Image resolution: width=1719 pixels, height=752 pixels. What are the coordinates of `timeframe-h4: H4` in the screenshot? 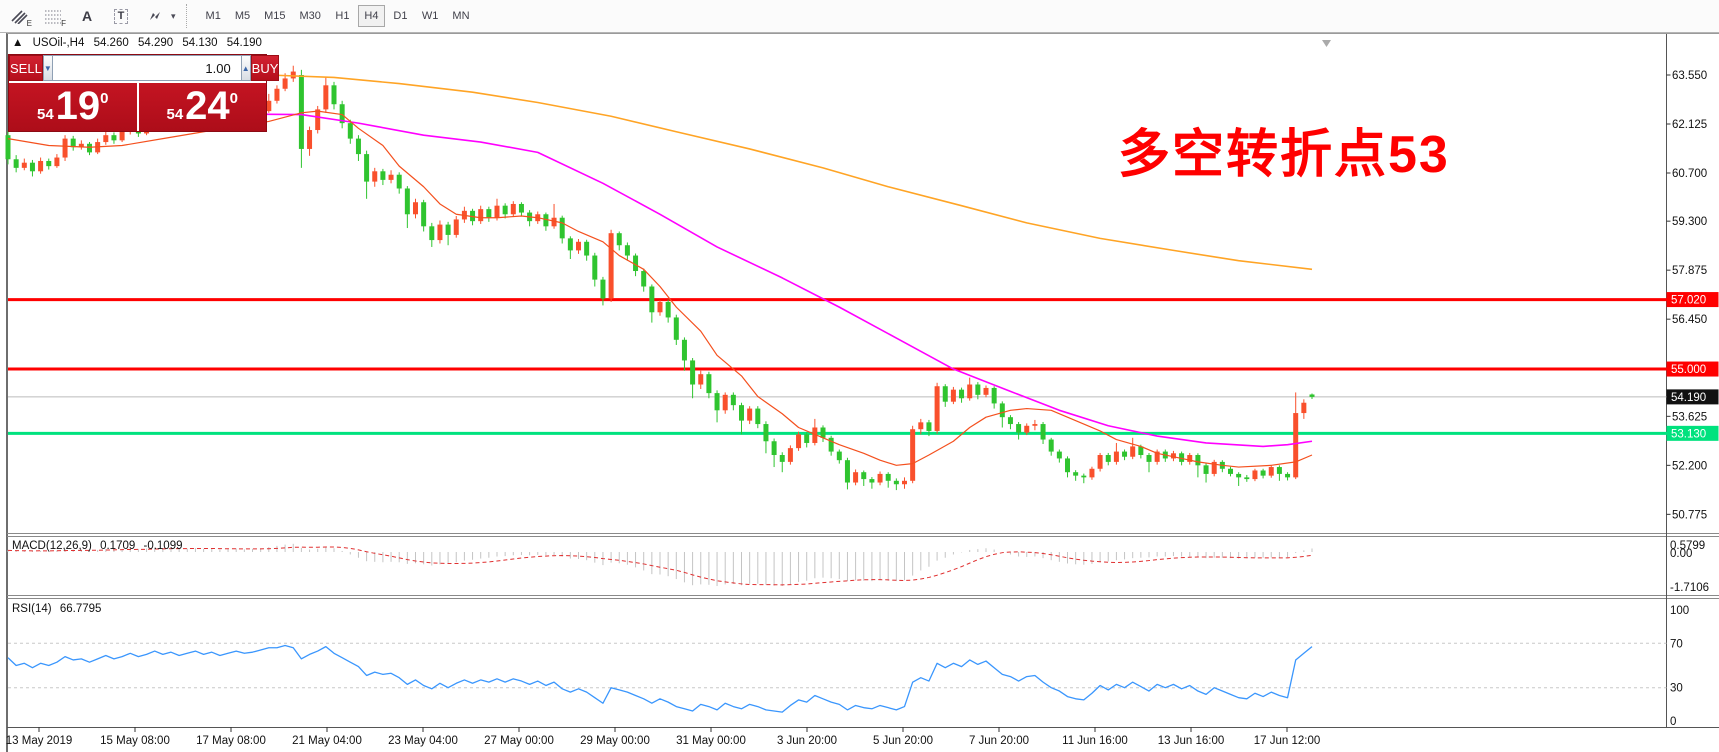 It's located at (371, 16).